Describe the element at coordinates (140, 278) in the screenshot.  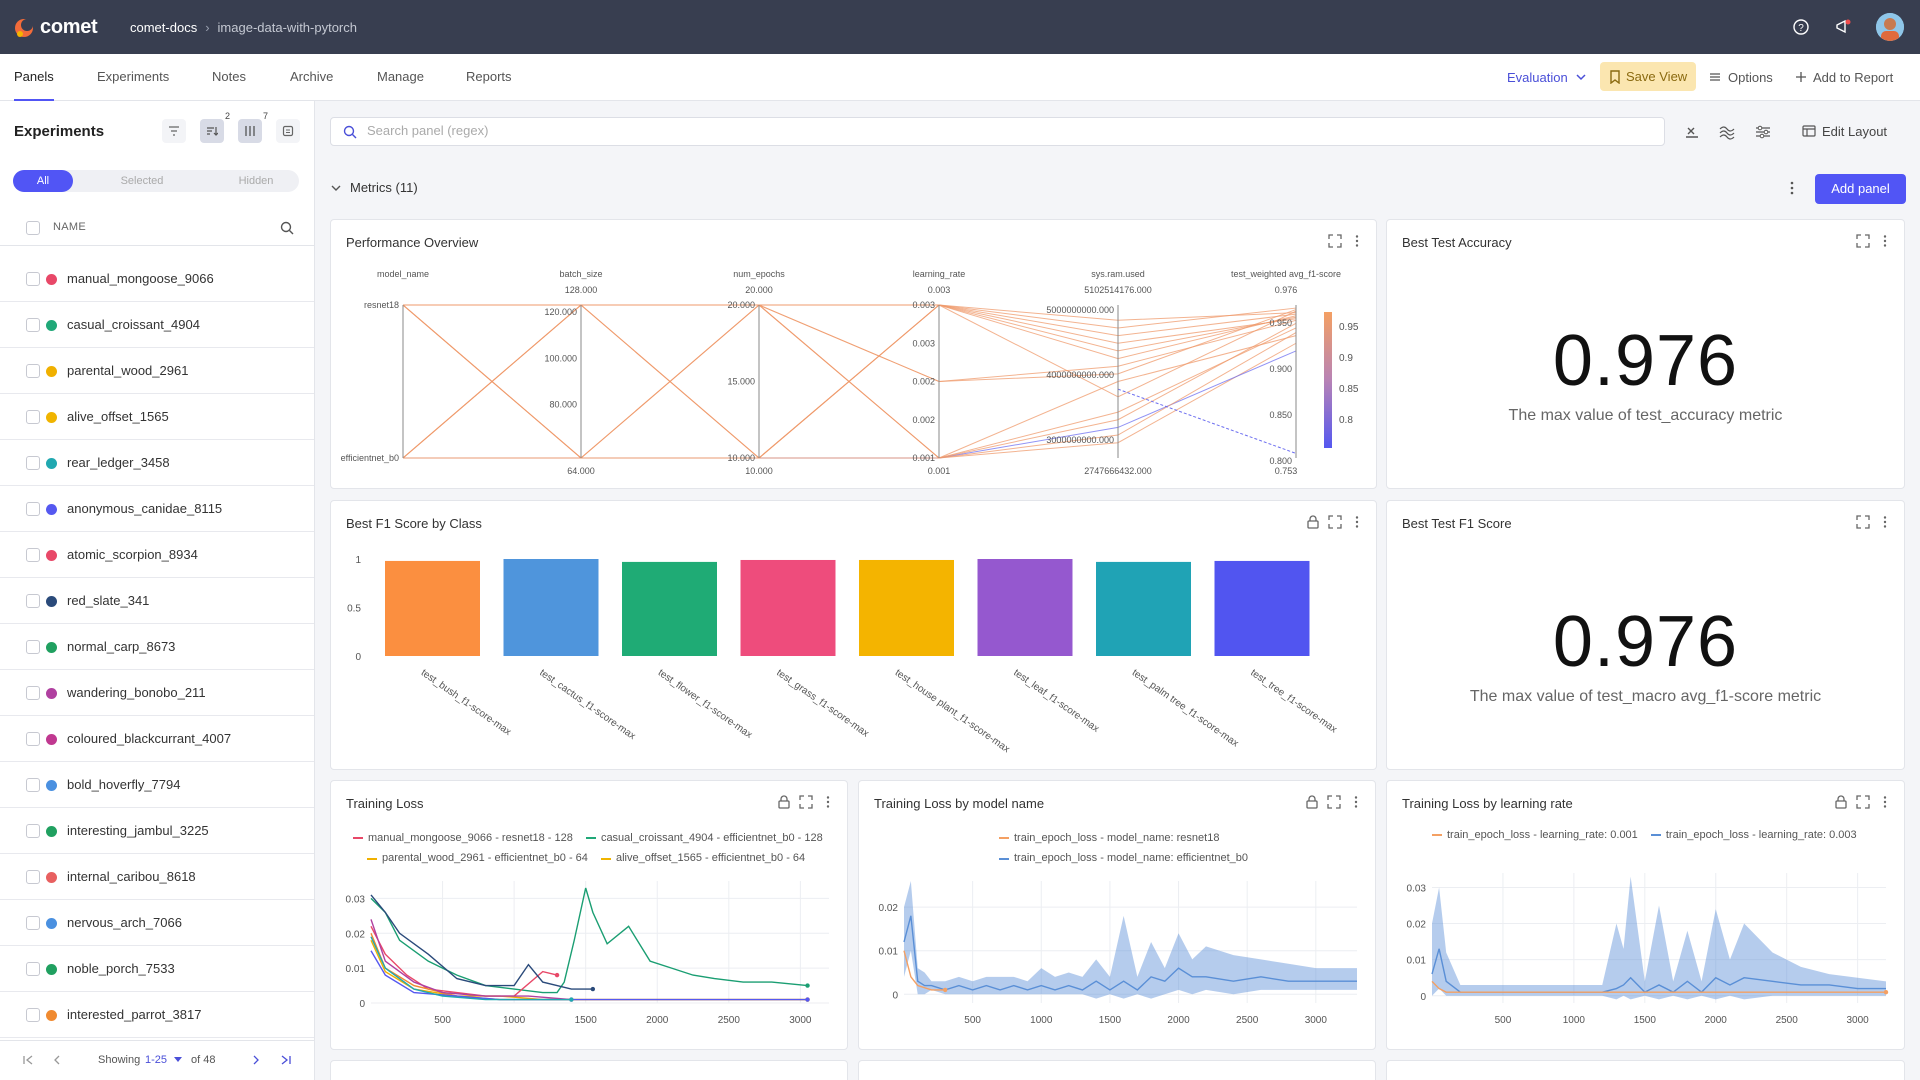
I see `experiment-name: manual_mongoose_9066` at that location.